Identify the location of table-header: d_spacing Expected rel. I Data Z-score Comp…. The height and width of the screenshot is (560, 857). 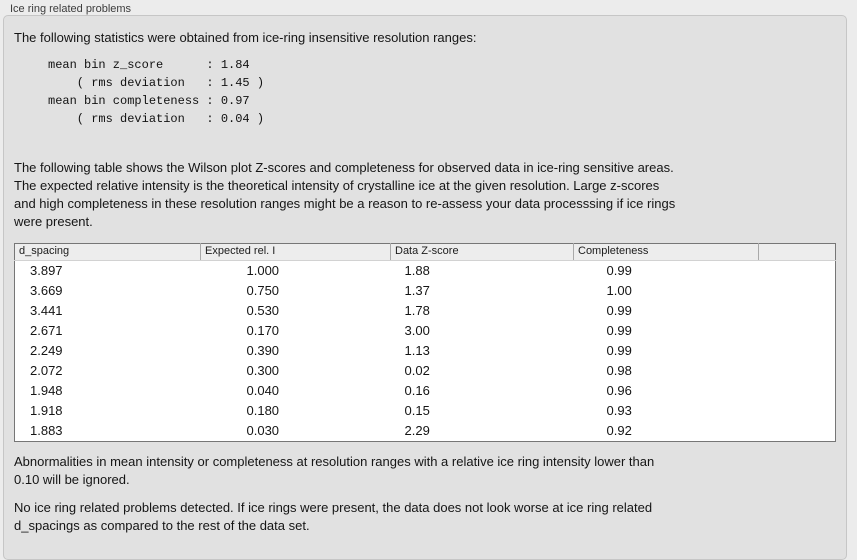
(425, 252).